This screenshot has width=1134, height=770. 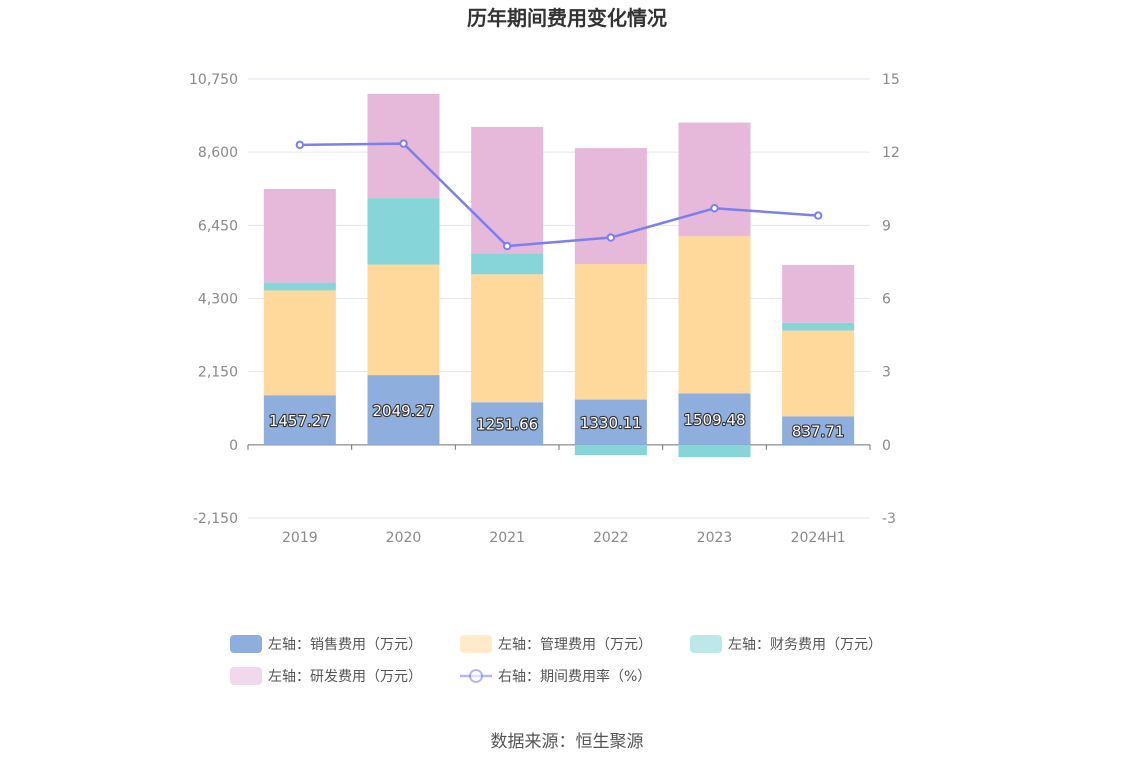 What do you see at coordinates (215, 519) in the screenshot?
I see `left-axis-tick-label: -2,150` at bounding box center [215, 519].